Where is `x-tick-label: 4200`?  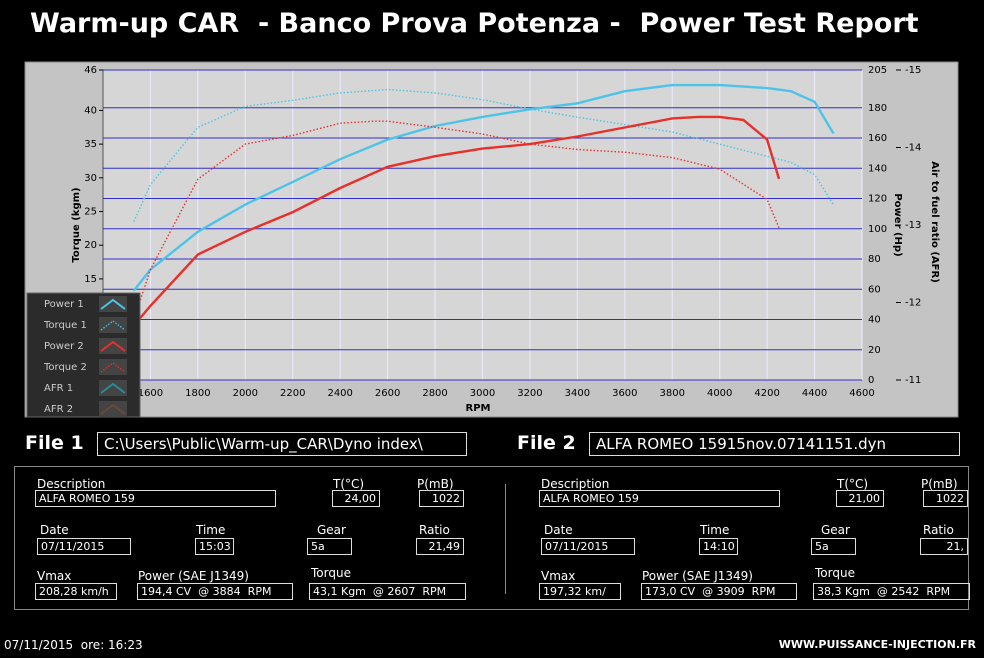
x-tick-label: 4200 is located at coordinates (766, 393).